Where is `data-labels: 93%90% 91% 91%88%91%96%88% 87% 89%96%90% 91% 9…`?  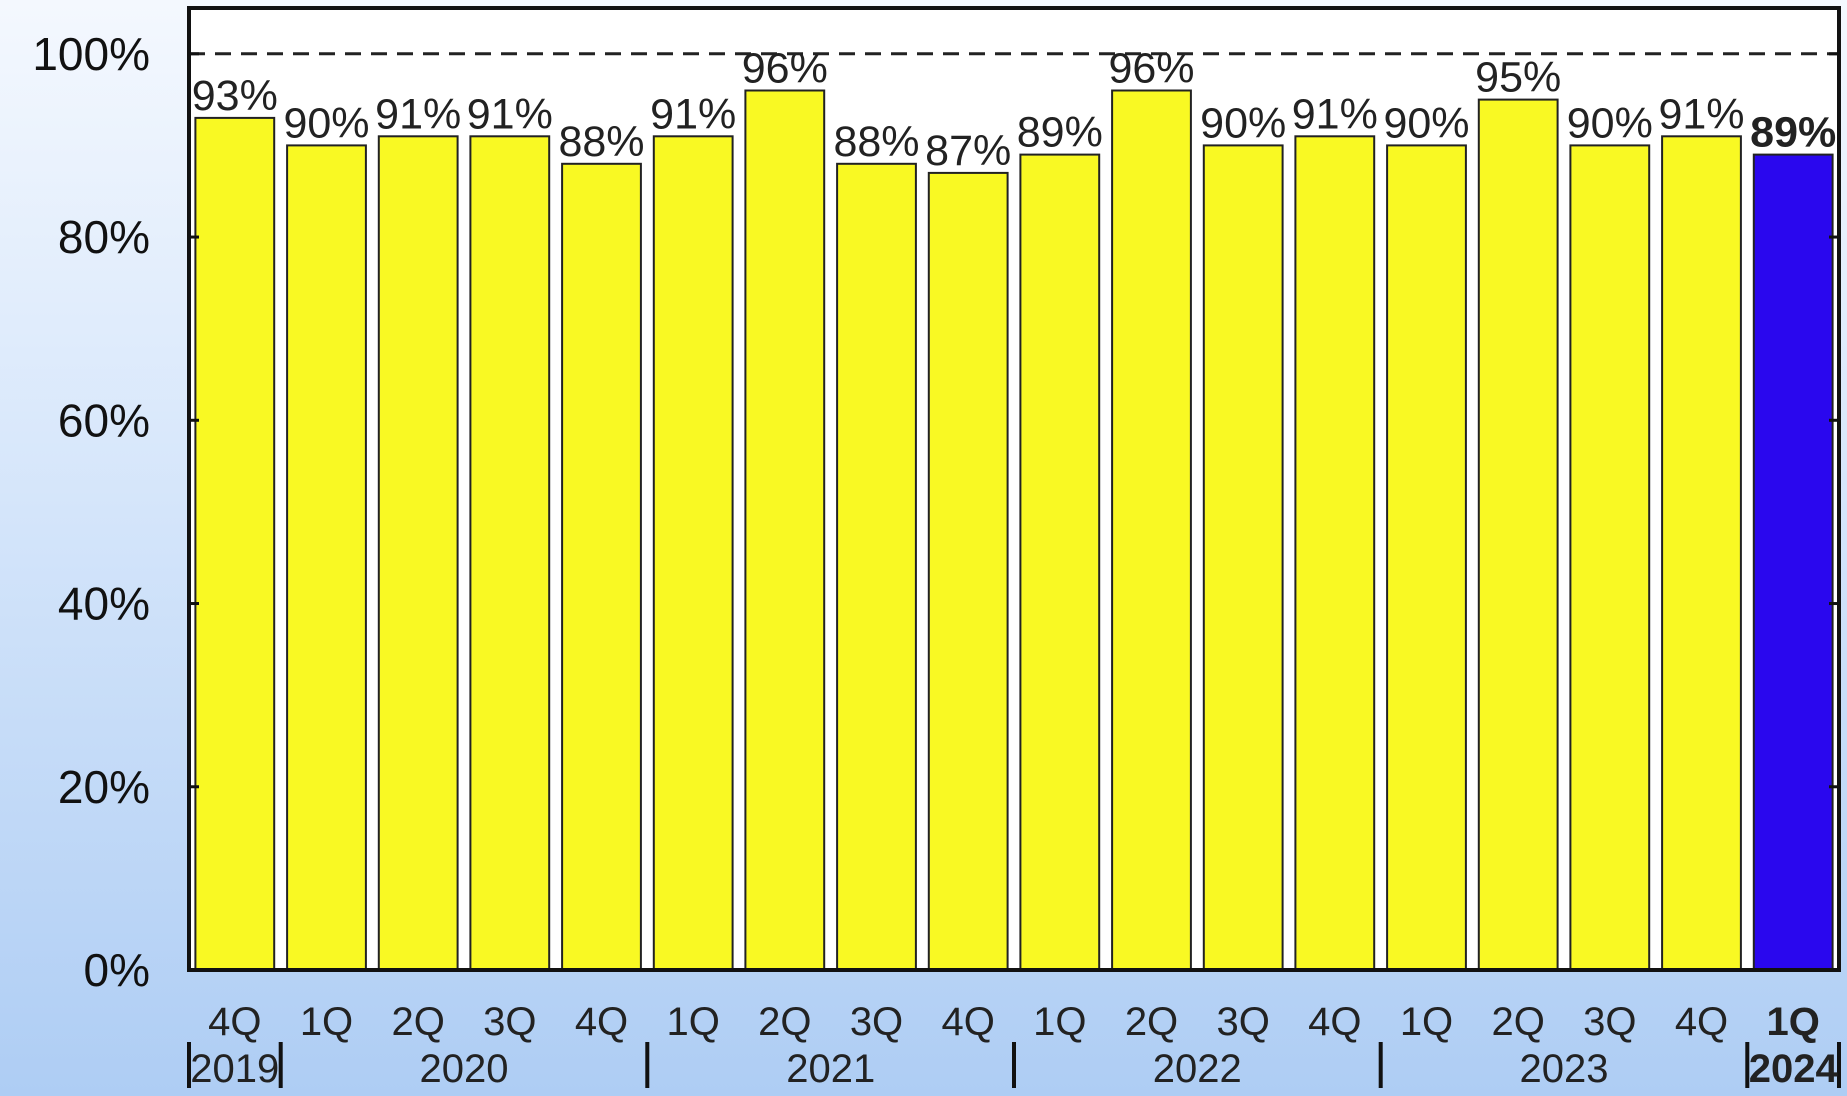
data-labels: 93%90% 91% 91%88%91%96%88% 87% 89%96%90% 91% 9… is located at coordinates (1014, 110).